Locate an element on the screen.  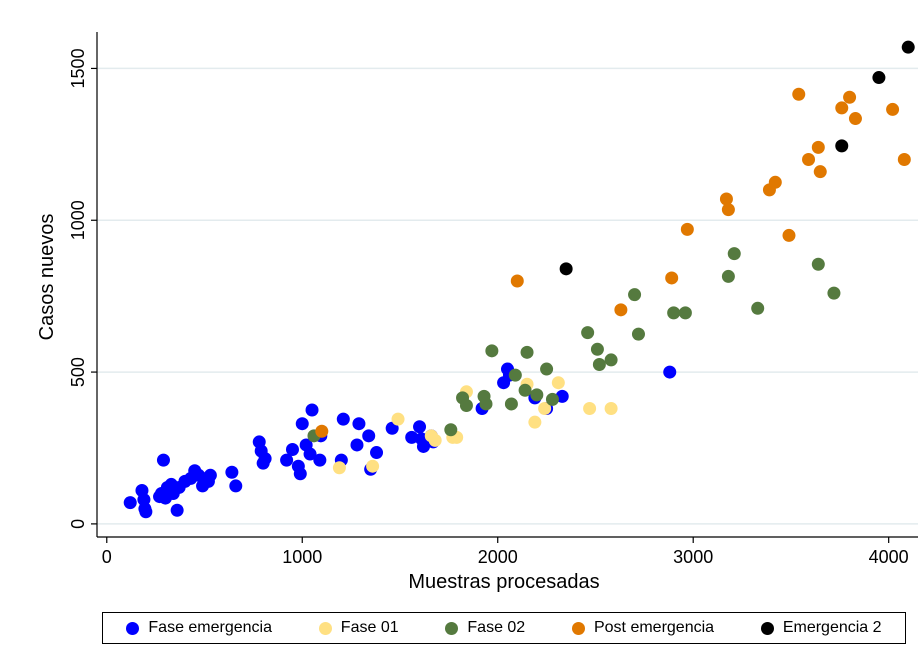
y-tick-label: 0 is located at coordinates (78, 524).